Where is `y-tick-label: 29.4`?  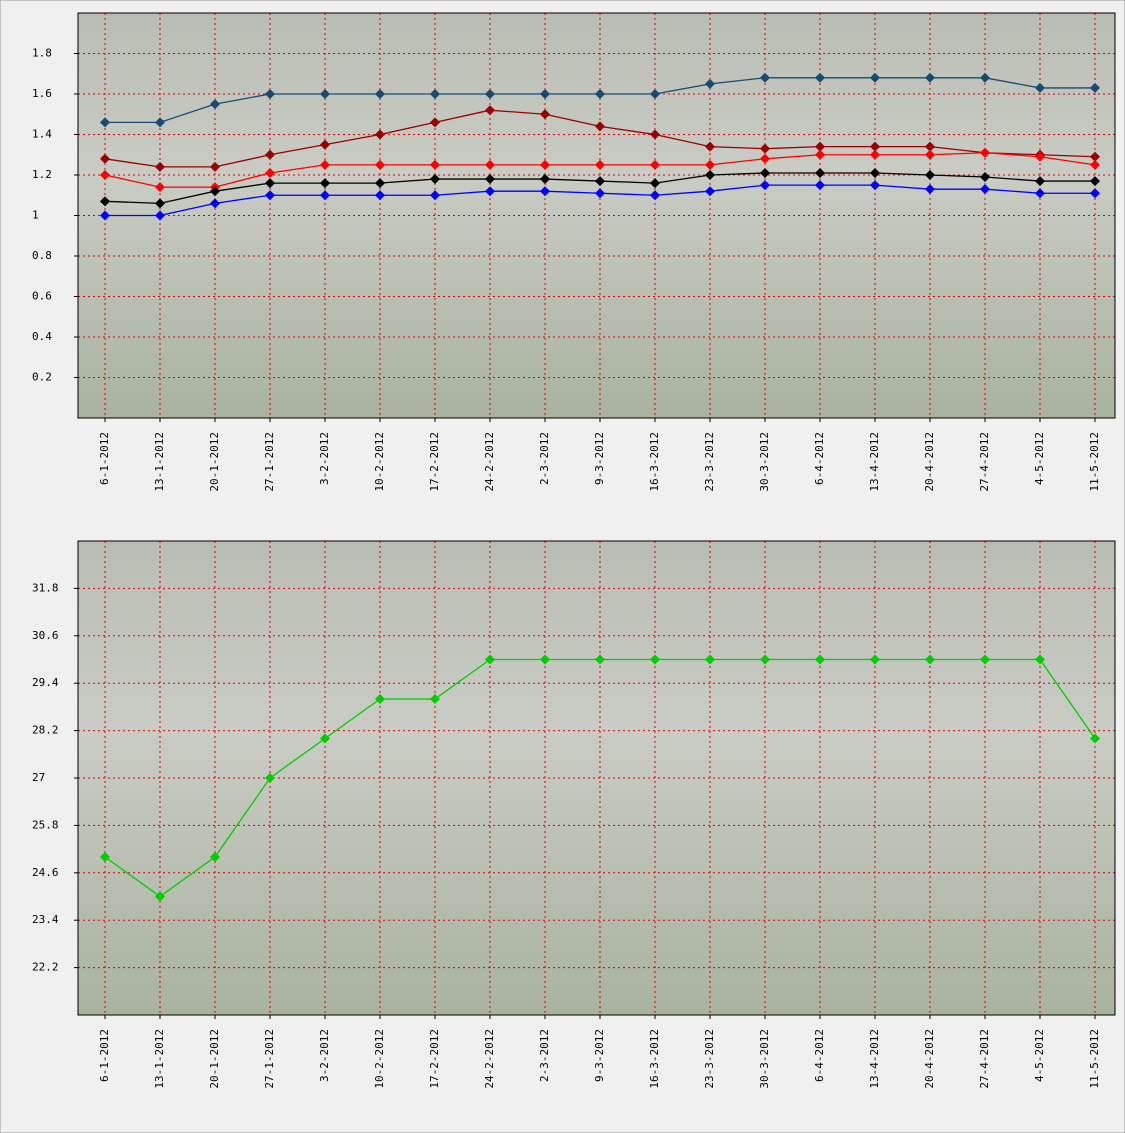
y-tick-label: 29.4 is located at coordinates (45, 682).